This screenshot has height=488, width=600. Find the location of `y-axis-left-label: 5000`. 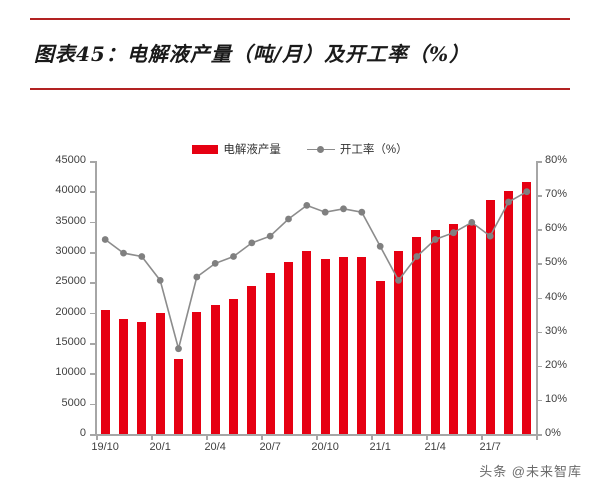

y-axis-left-label: 5000 is located at coordinates (73, 402).